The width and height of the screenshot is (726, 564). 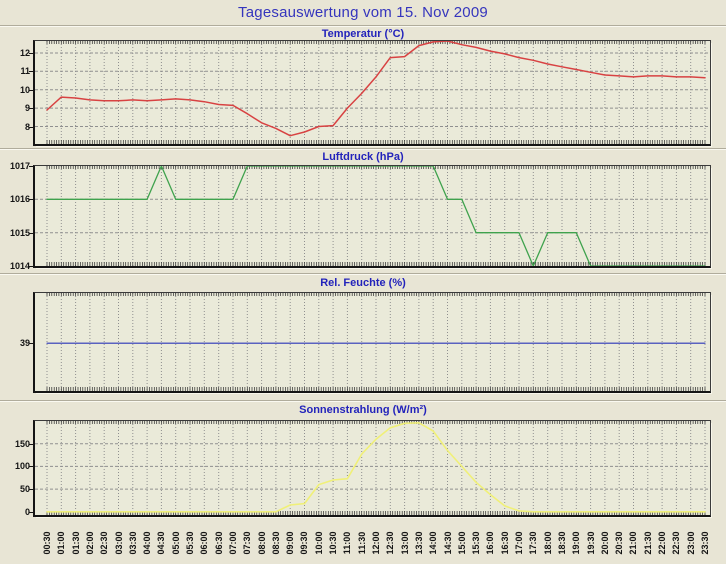 I want to click on time-axis-label: 10:00, so click(x=318, y=543).